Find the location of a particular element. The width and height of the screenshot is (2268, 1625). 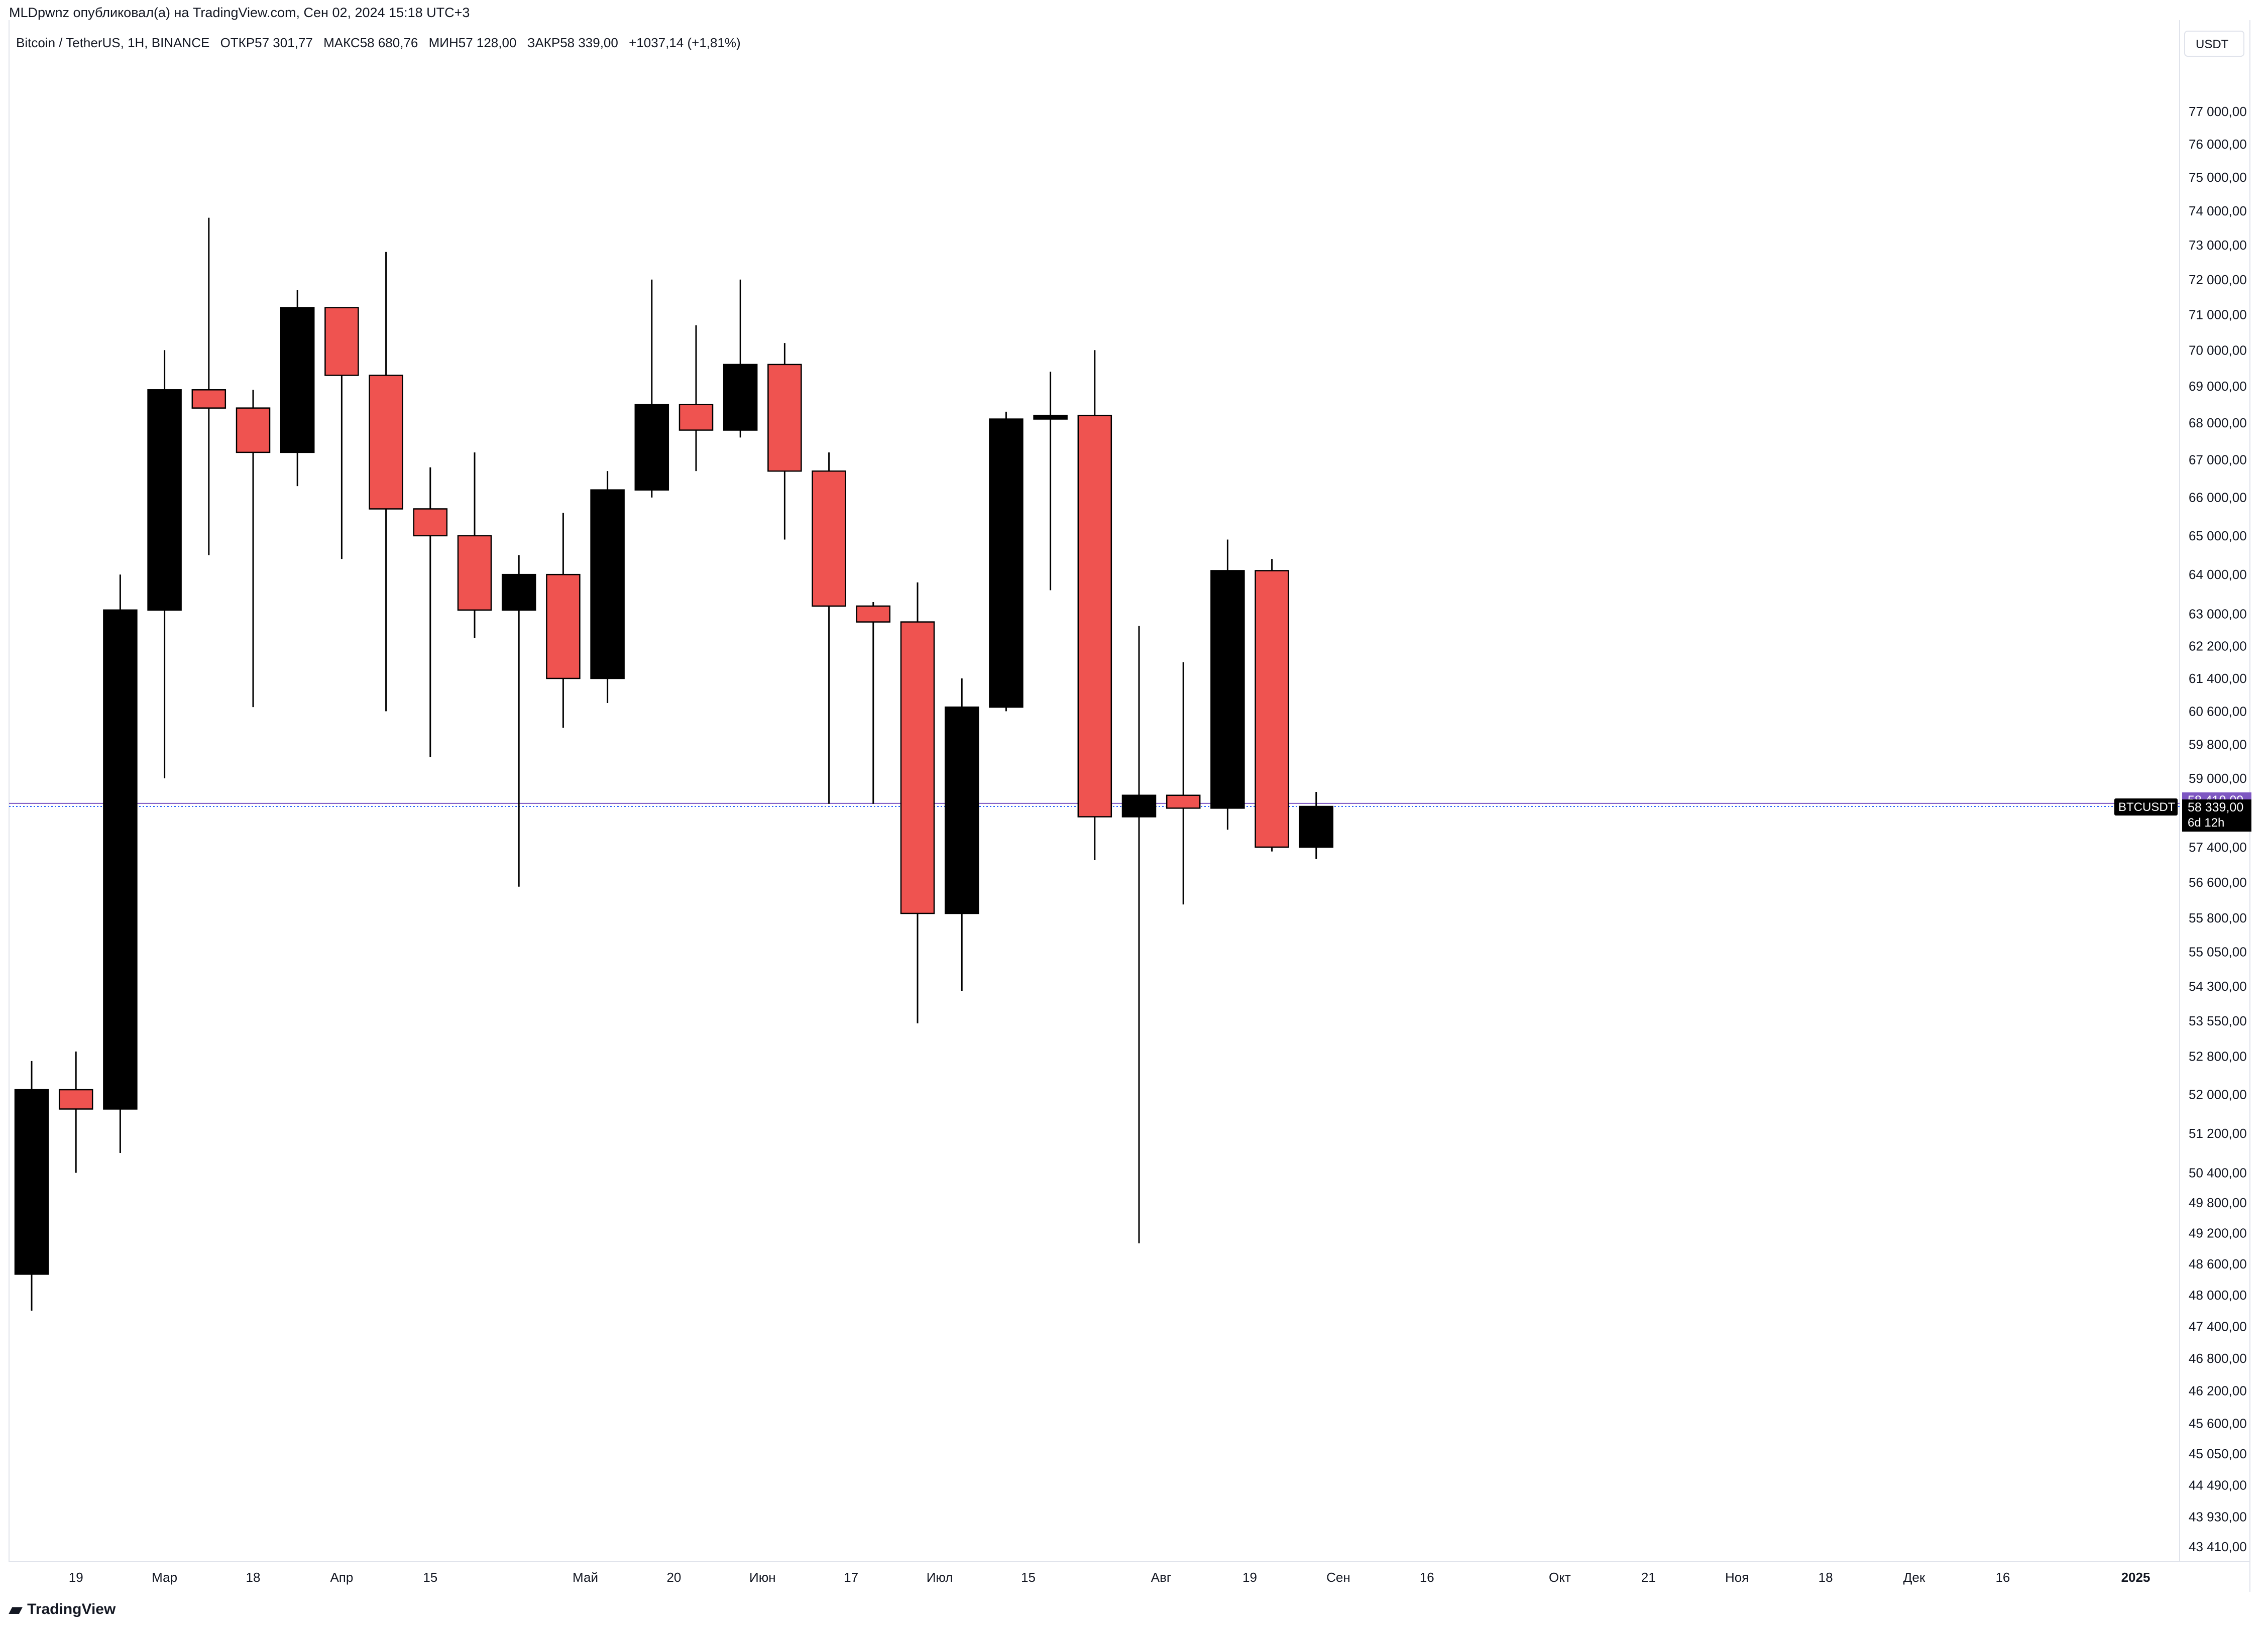

currency-label: USDT is located at coordinates (2212, 44).